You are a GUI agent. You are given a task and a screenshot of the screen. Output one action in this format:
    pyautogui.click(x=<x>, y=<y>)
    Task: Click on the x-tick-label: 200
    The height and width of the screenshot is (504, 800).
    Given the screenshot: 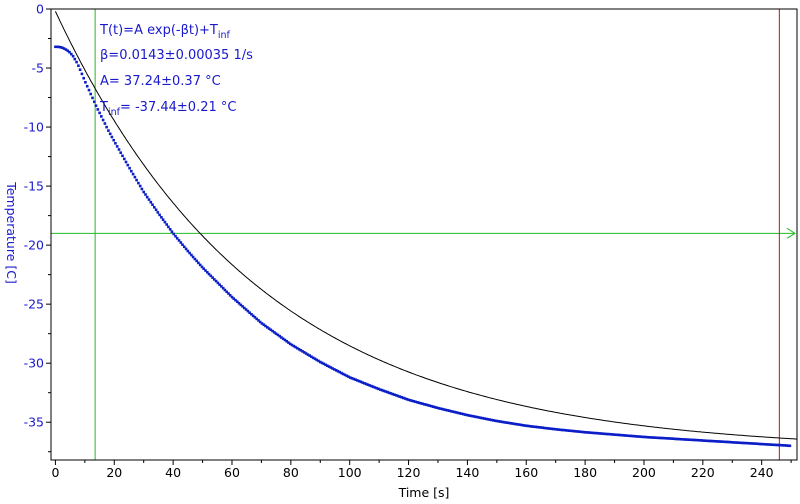 What is the action you would take?
    pyautogui.click(x=644, y=472)
    